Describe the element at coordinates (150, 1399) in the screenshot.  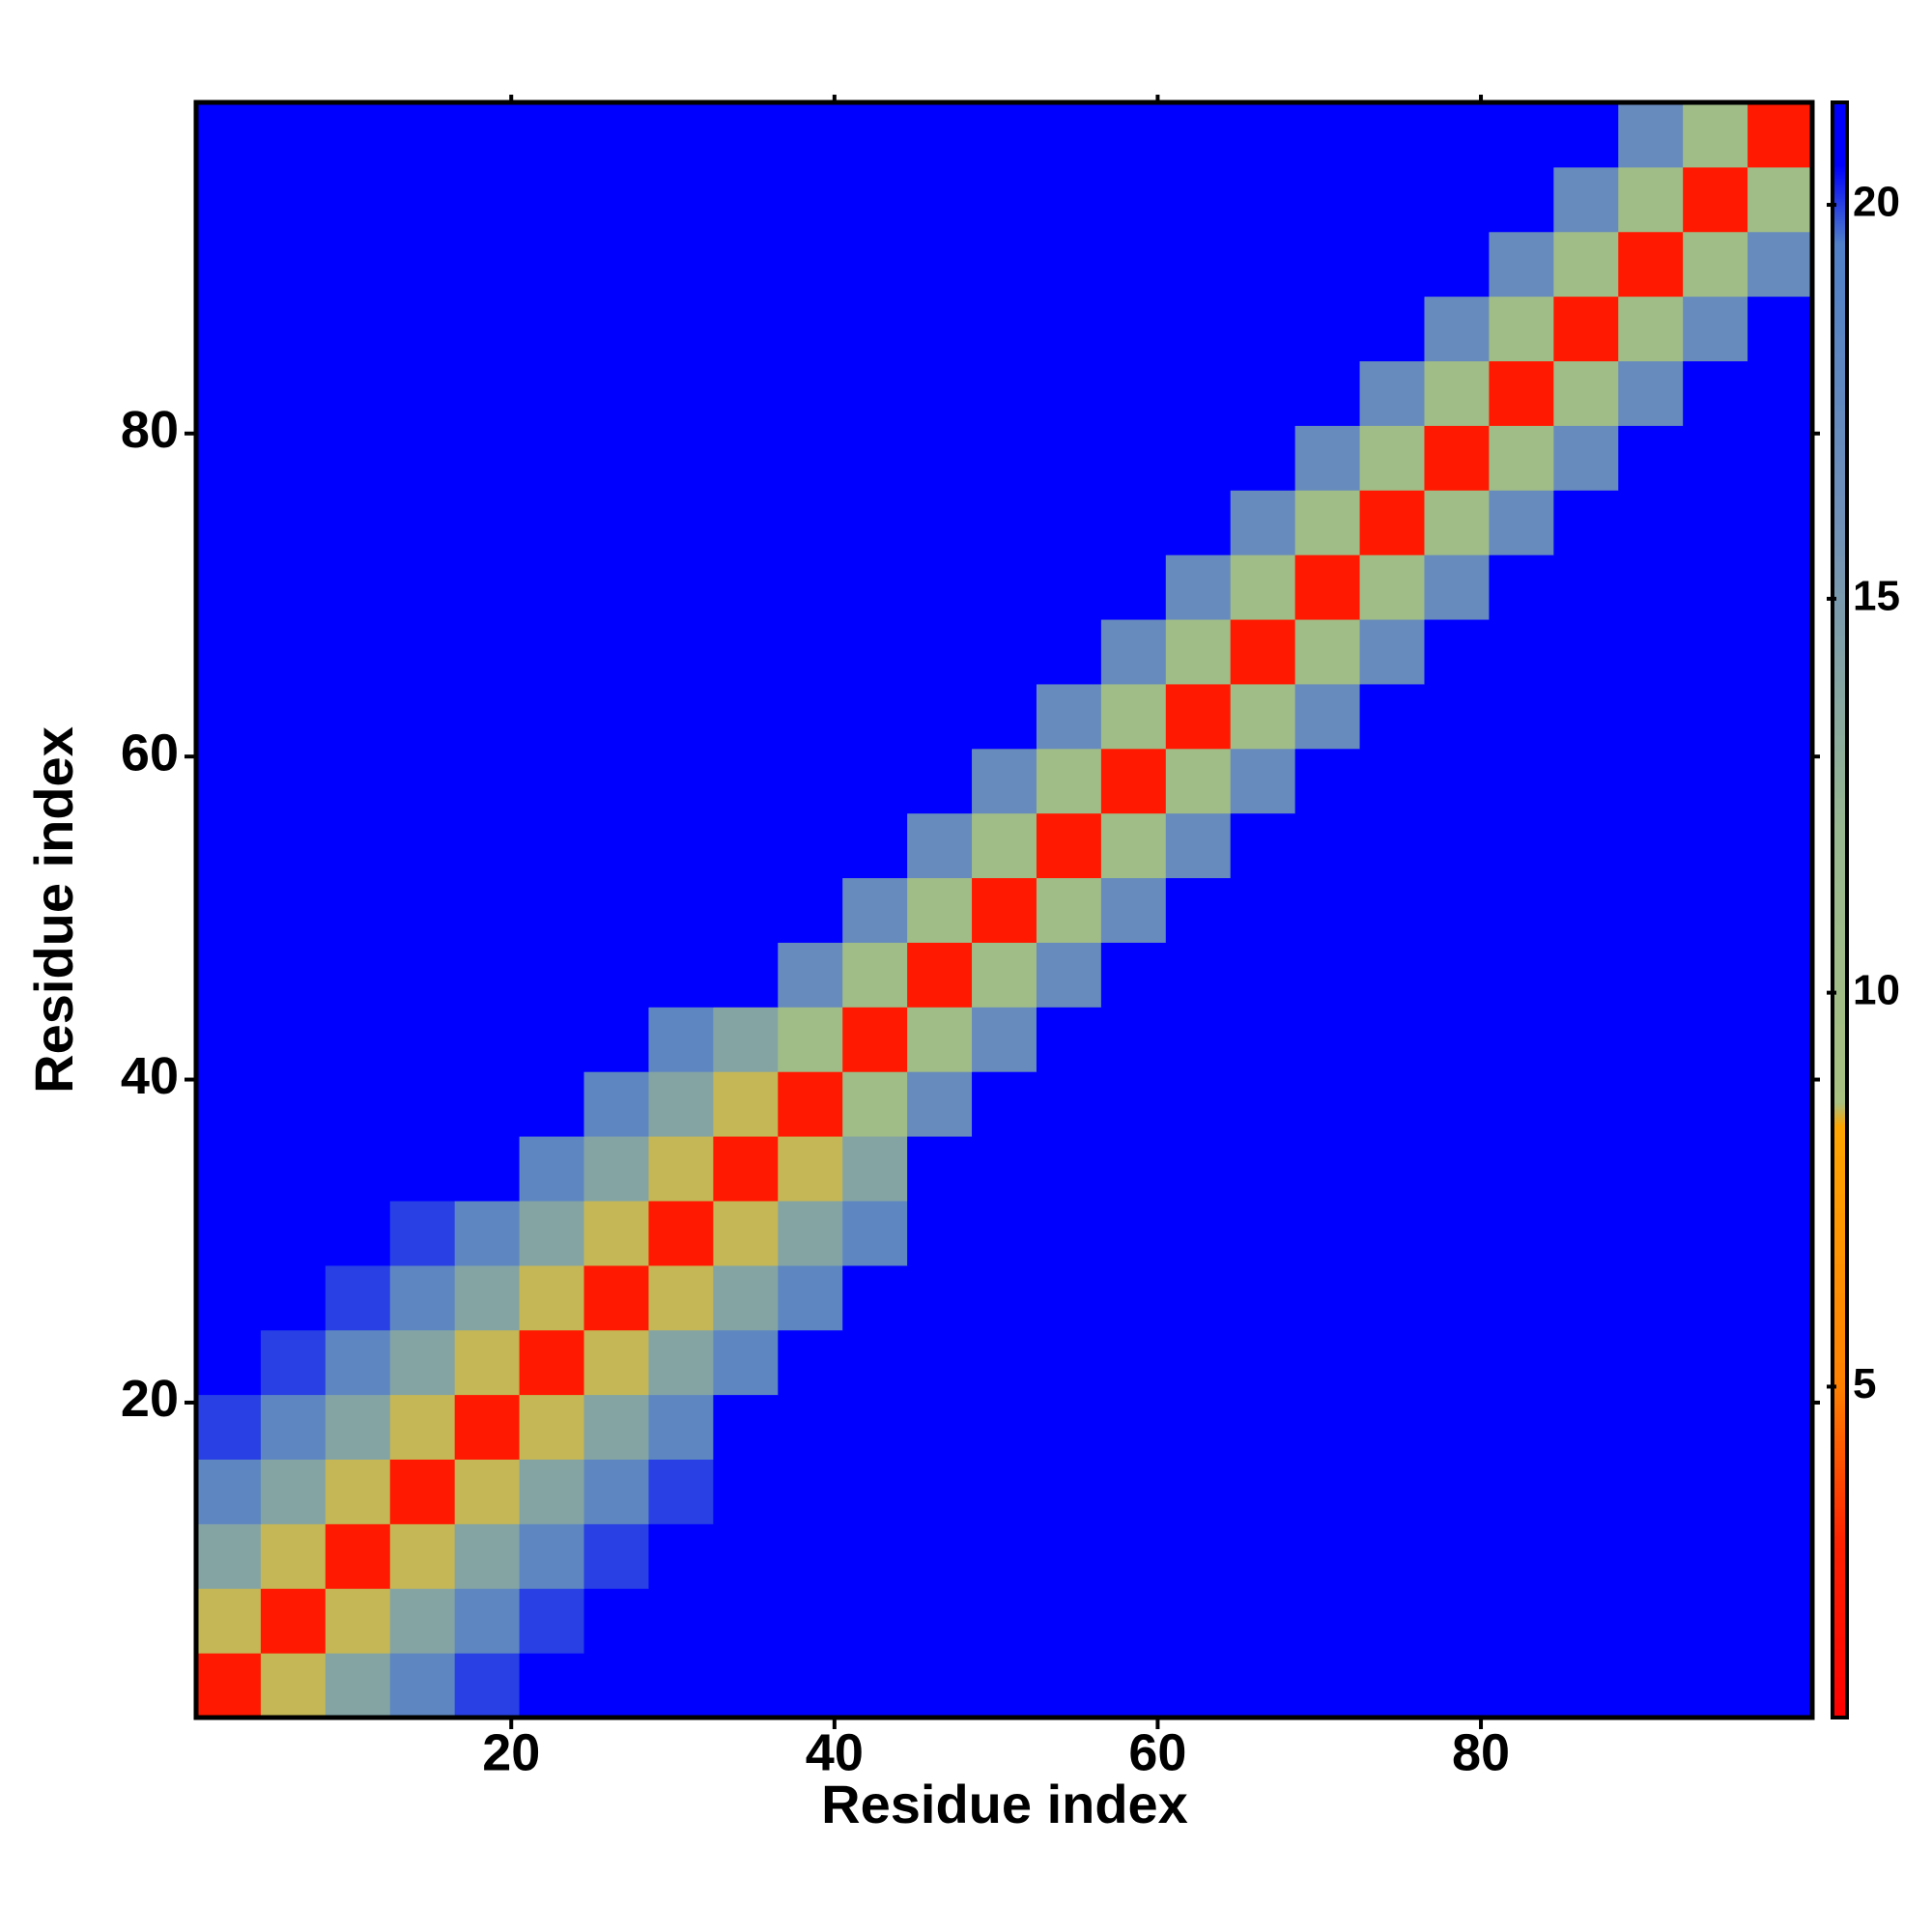
I see `y-tick-label: 20` at that location.